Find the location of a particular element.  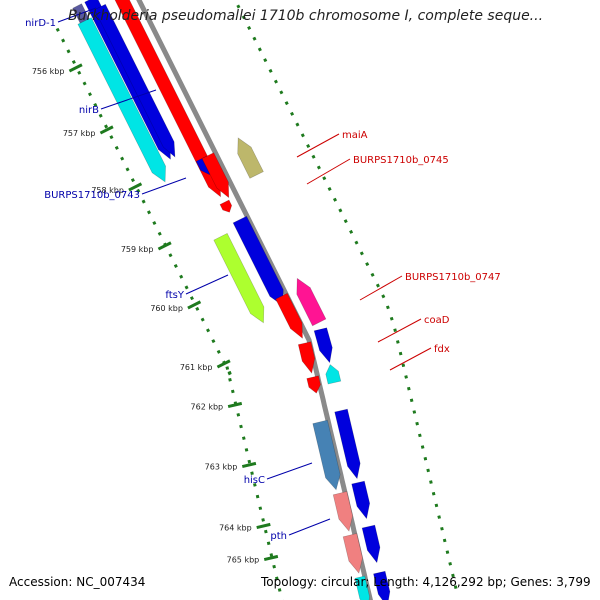

scale-tick-label: 756 kbp is located at coordinates (48, 71).